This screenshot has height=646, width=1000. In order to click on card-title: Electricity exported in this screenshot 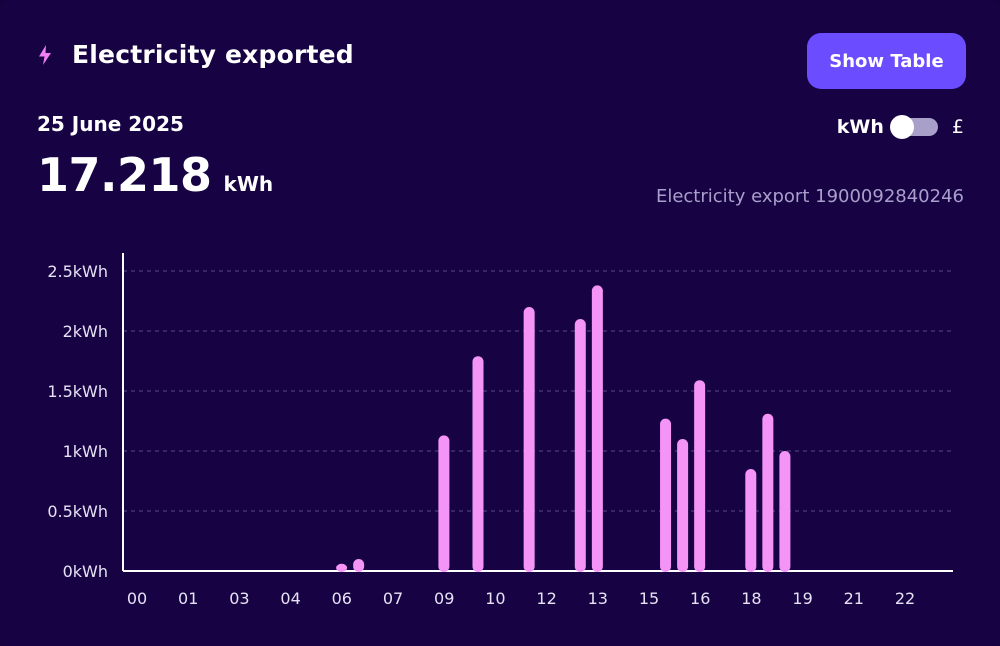, I will do `click(213, 54)`.